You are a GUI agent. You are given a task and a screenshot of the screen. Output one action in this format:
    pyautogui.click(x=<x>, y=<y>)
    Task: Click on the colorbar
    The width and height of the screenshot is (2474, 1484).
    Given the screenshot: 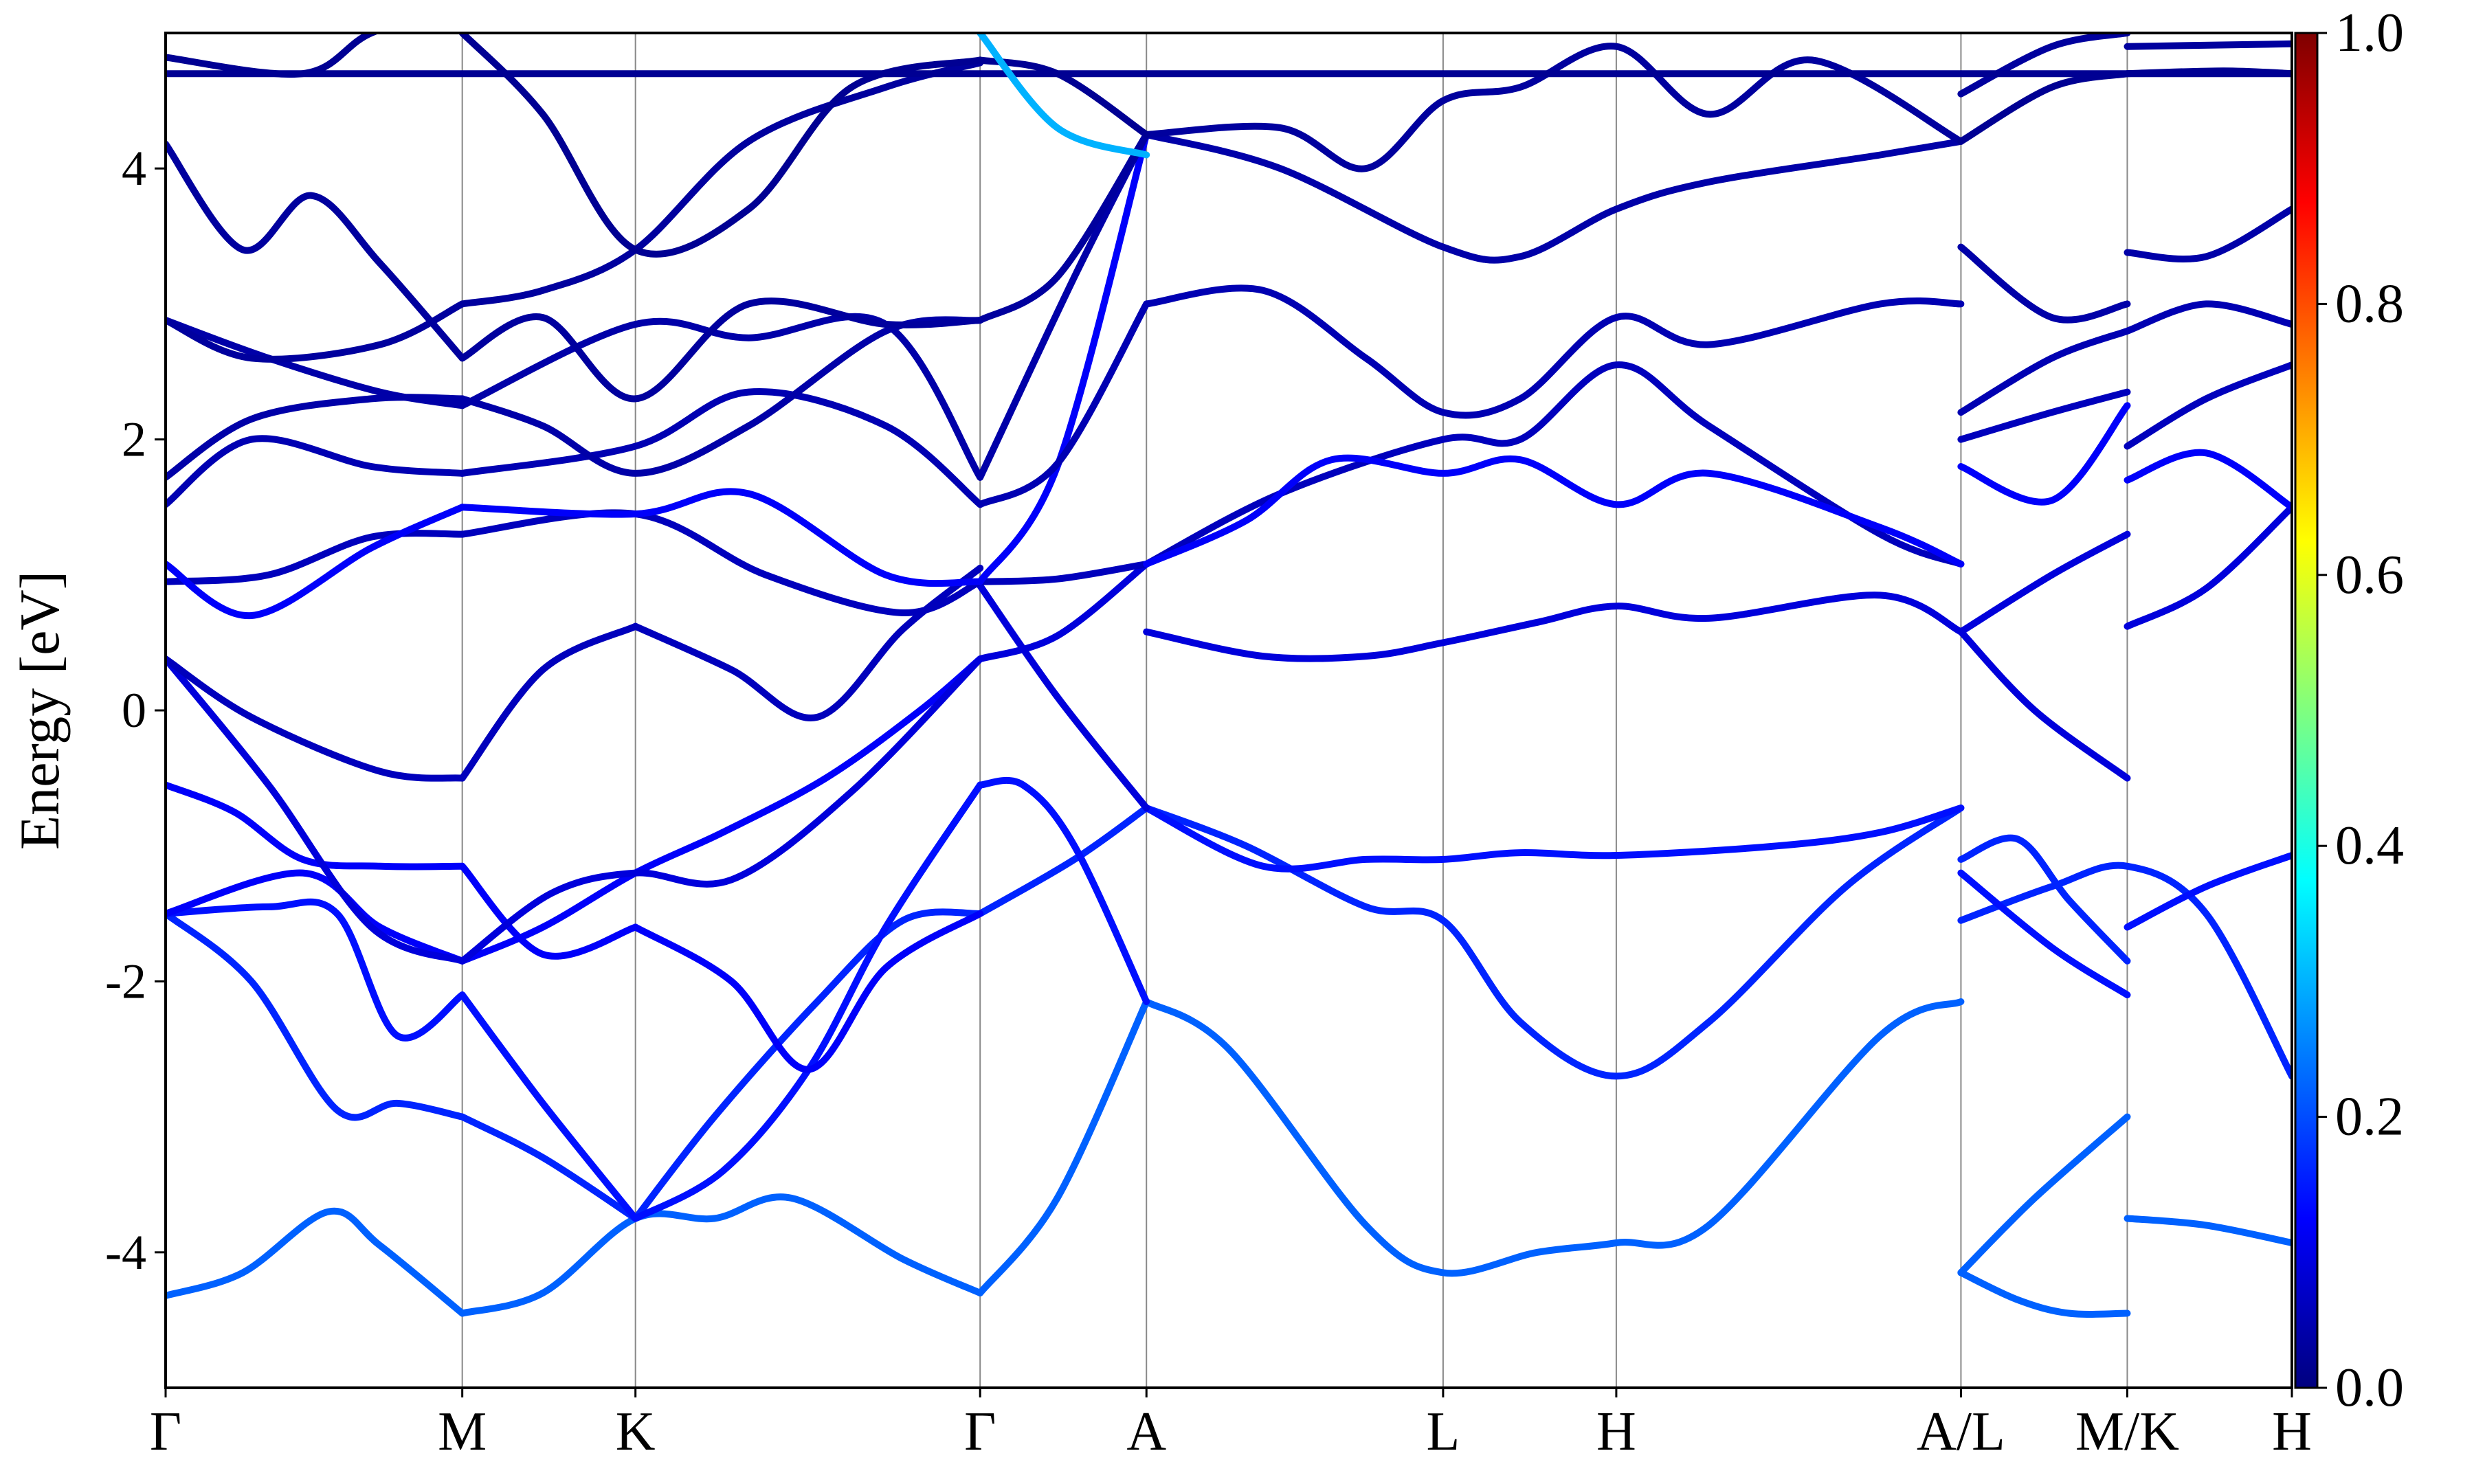 What is the action you would take?
    pyautogui.click(x=2306, y=710)
    